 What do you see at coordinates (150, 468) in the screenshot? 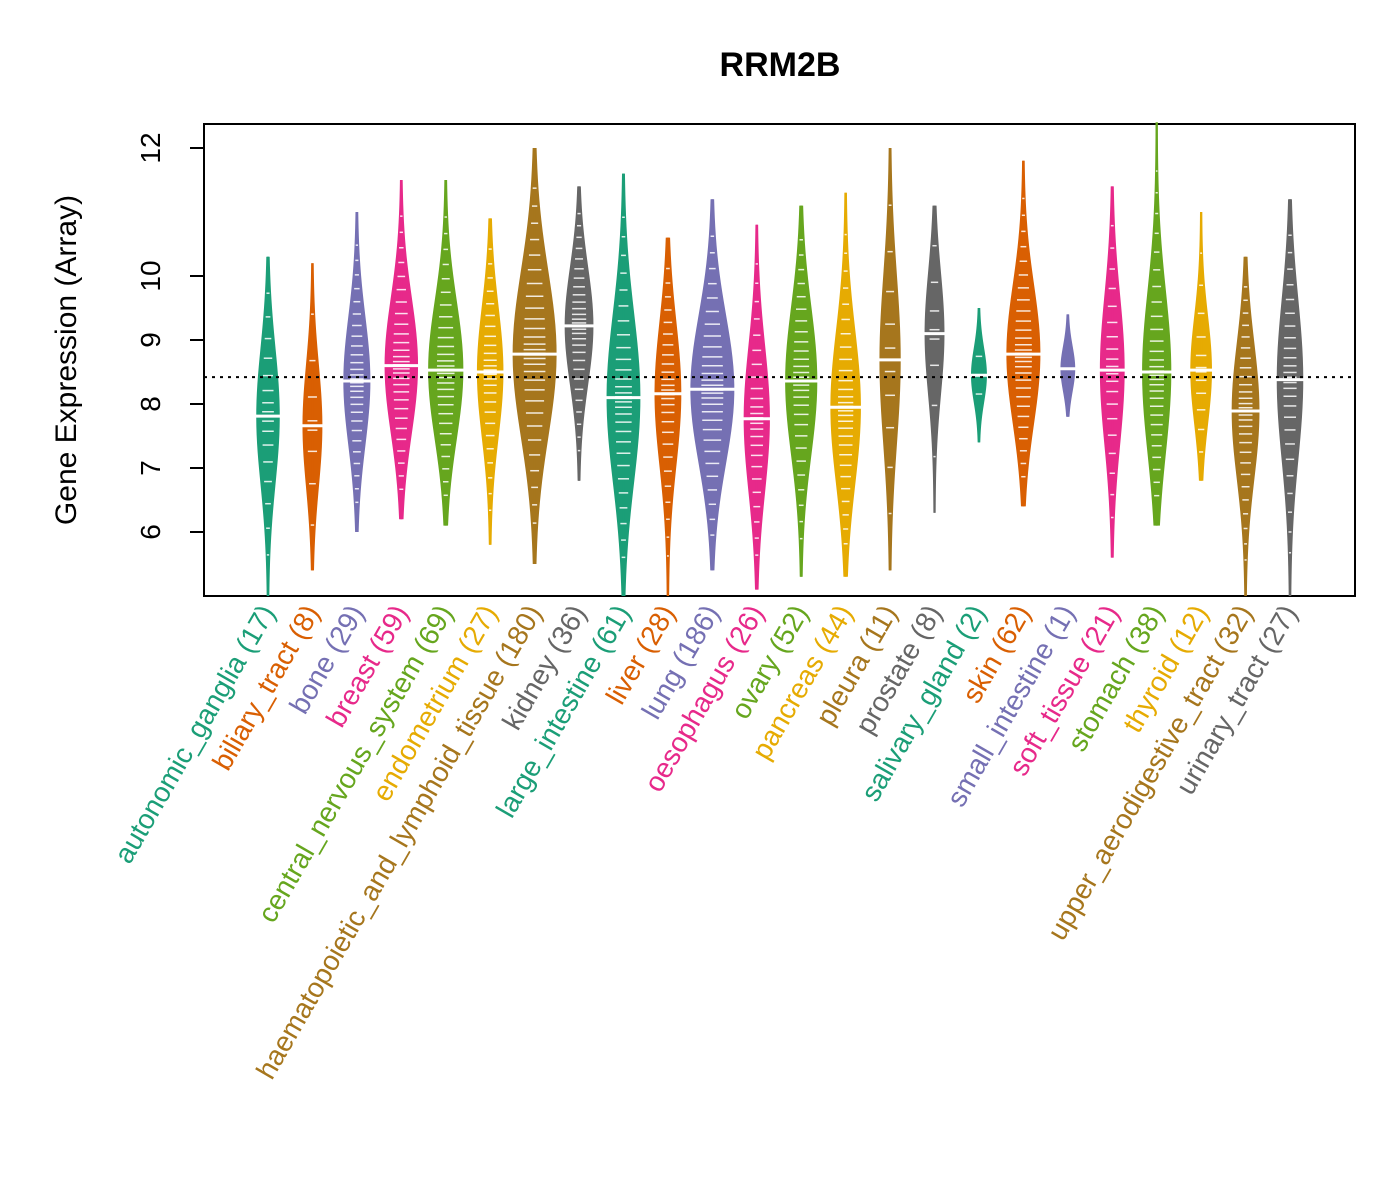
I see `y-tick-label: 7` at bounding box center [150, 468].